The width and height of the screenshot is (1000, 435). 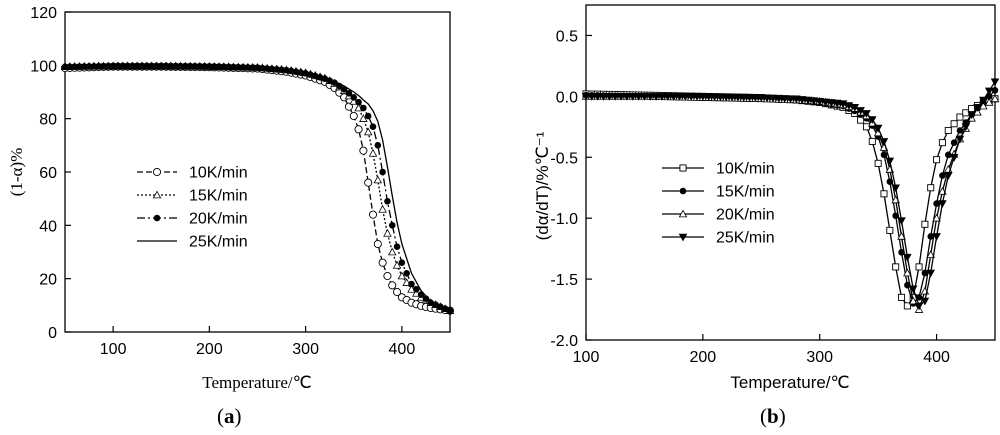 I want to click on panel-b-legend-entry: 20K/min, so click(x=718, y=215).